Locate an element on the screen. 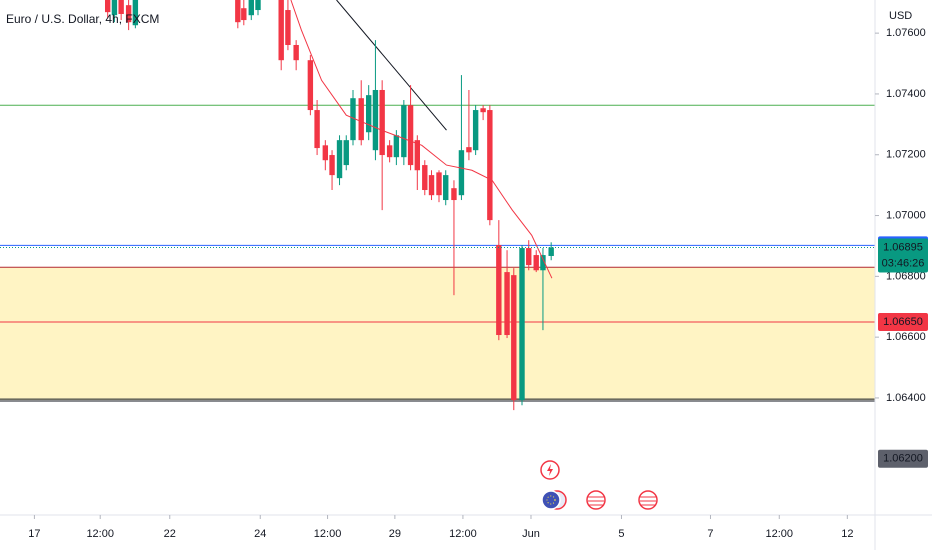 Image resolution: width=932 pixels, height=550 pixels. event-icons is located at coordinates (599, 485).